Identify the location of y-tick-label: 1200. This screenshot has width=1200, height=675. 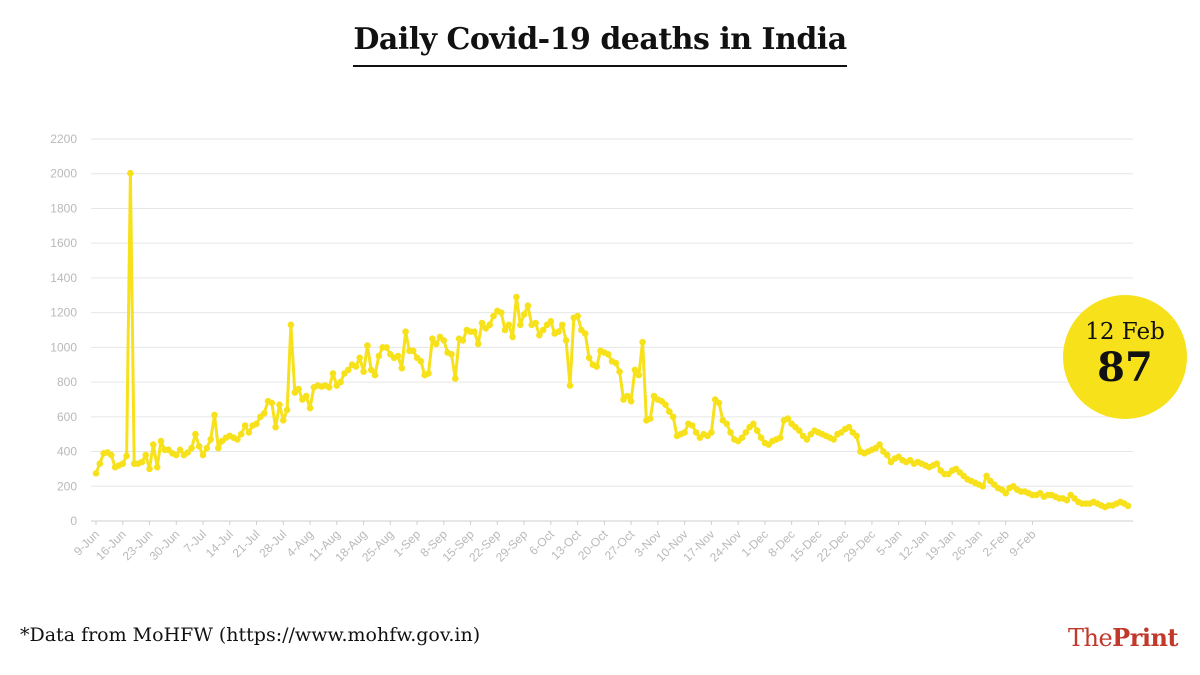
(63, 313).